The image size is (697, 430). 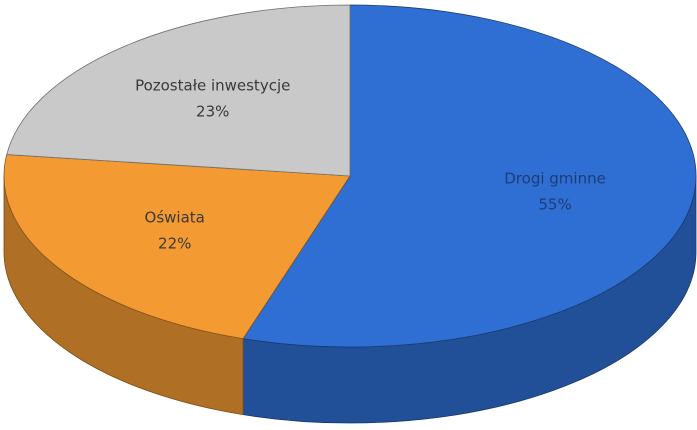 I want to click on slice-value-label: 55%, so click(x=554, y=205).